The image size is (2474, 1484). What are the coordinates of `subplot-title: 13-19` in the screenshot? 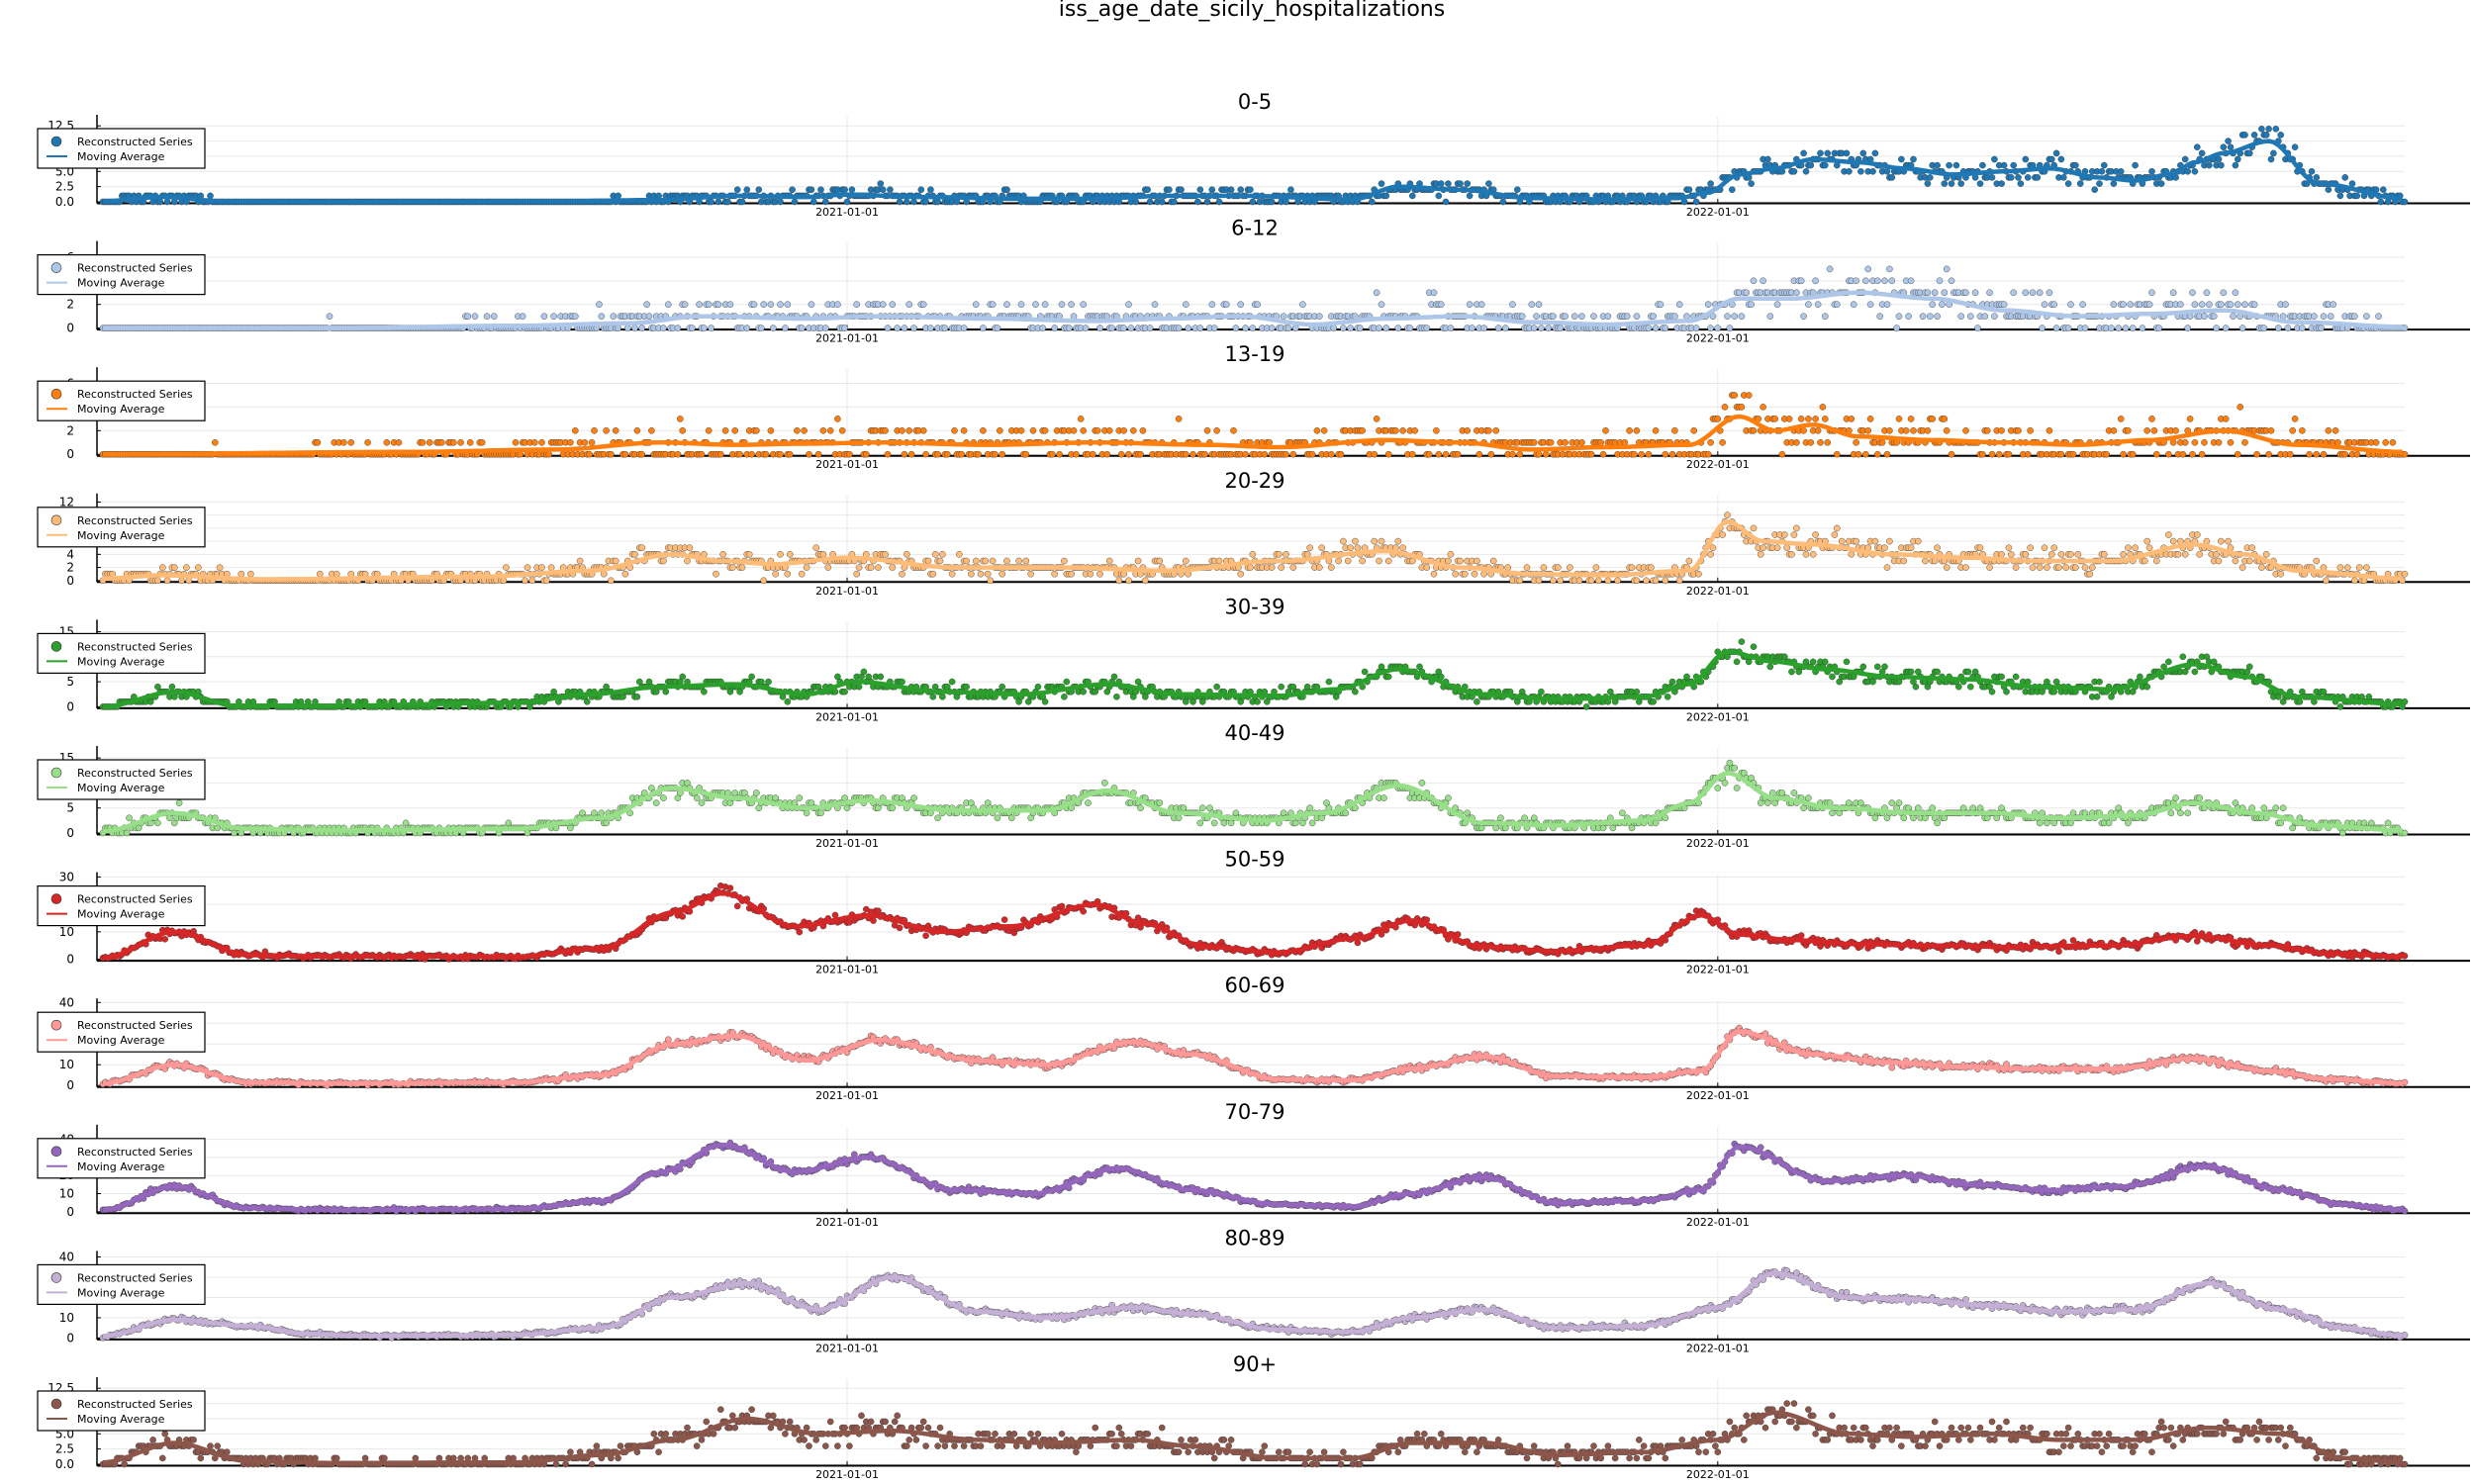 It's located at (1255, 354).